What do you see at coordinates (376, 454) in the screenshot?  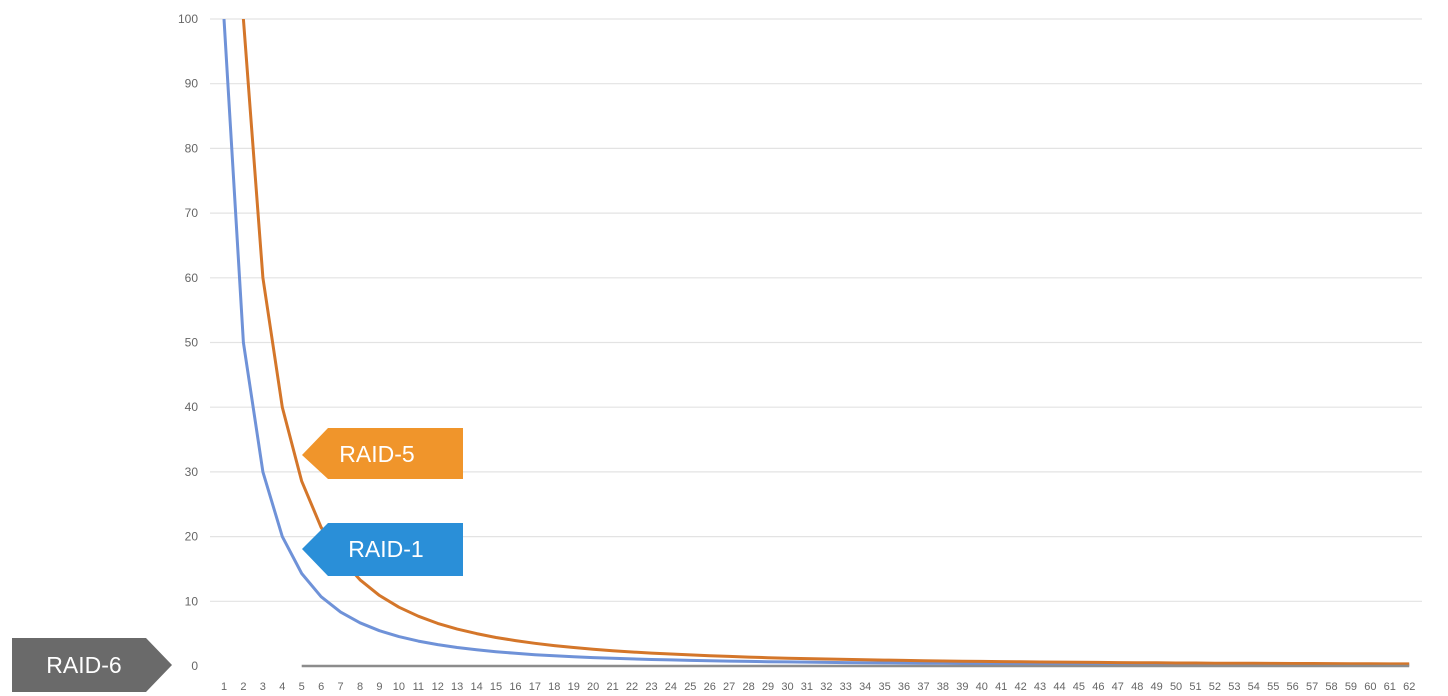 I see `callout-raid-5-label: RAID-5` at bounding box center [376, 454].